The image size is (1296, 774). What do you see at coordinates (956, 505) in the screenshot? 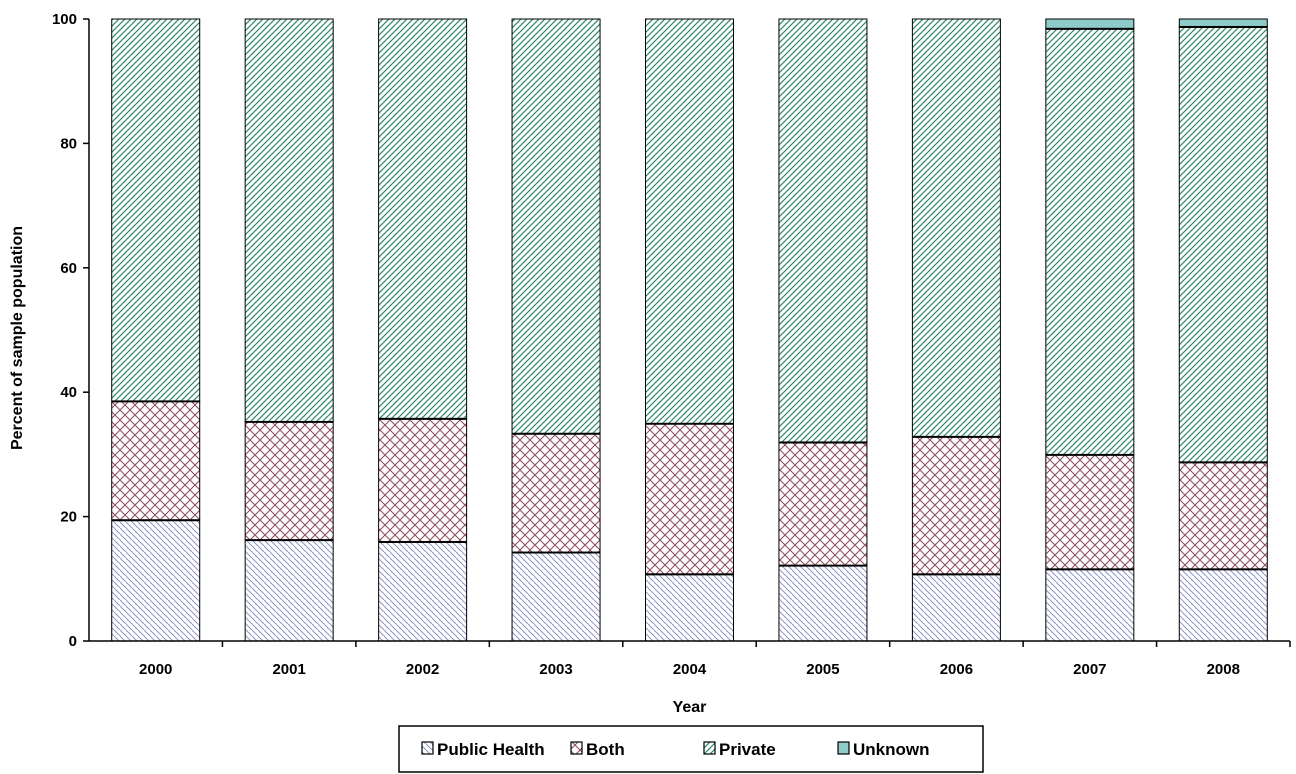
I see `bar-segment-both-2006` at bounding box center [956, 505].